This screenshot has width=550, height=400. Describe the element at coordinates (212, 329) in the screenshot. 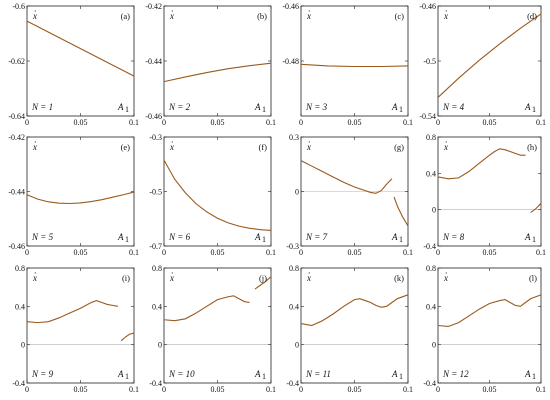

I see `panel-j: -0.400.40.80 0.05 0.1(j)·xN = 10 A 1` at that location.